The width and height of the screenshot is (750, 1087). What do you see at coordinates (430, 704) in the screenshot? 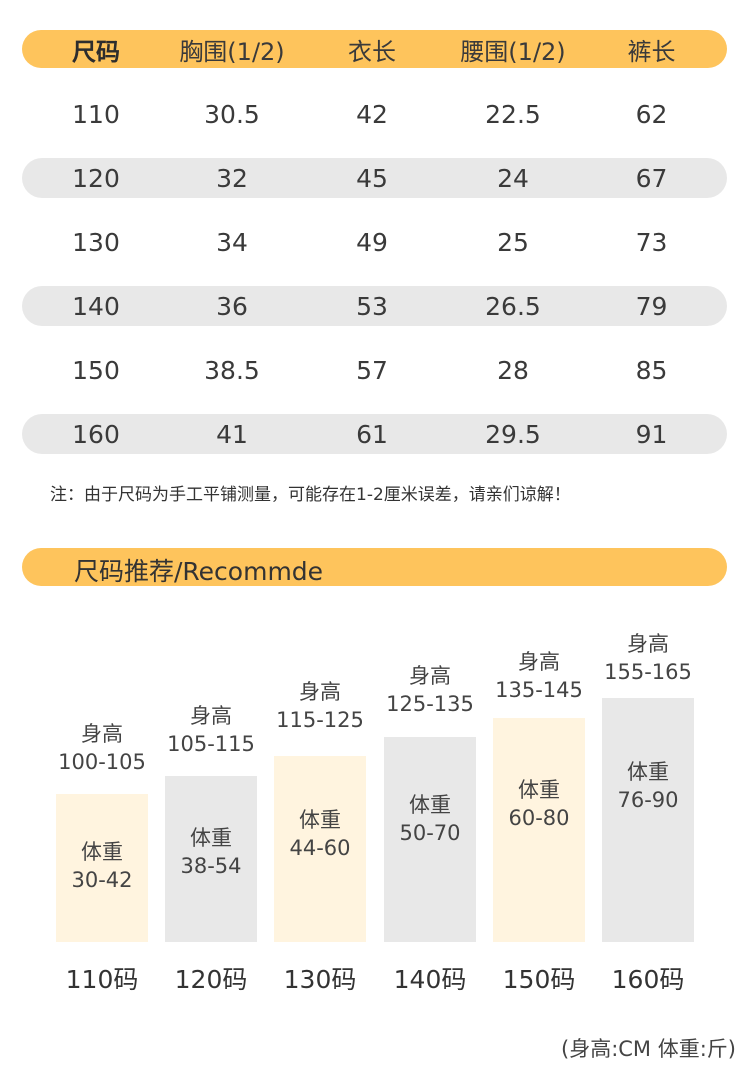
I see `height-range: 125-135` at bounding box center [430, 704].